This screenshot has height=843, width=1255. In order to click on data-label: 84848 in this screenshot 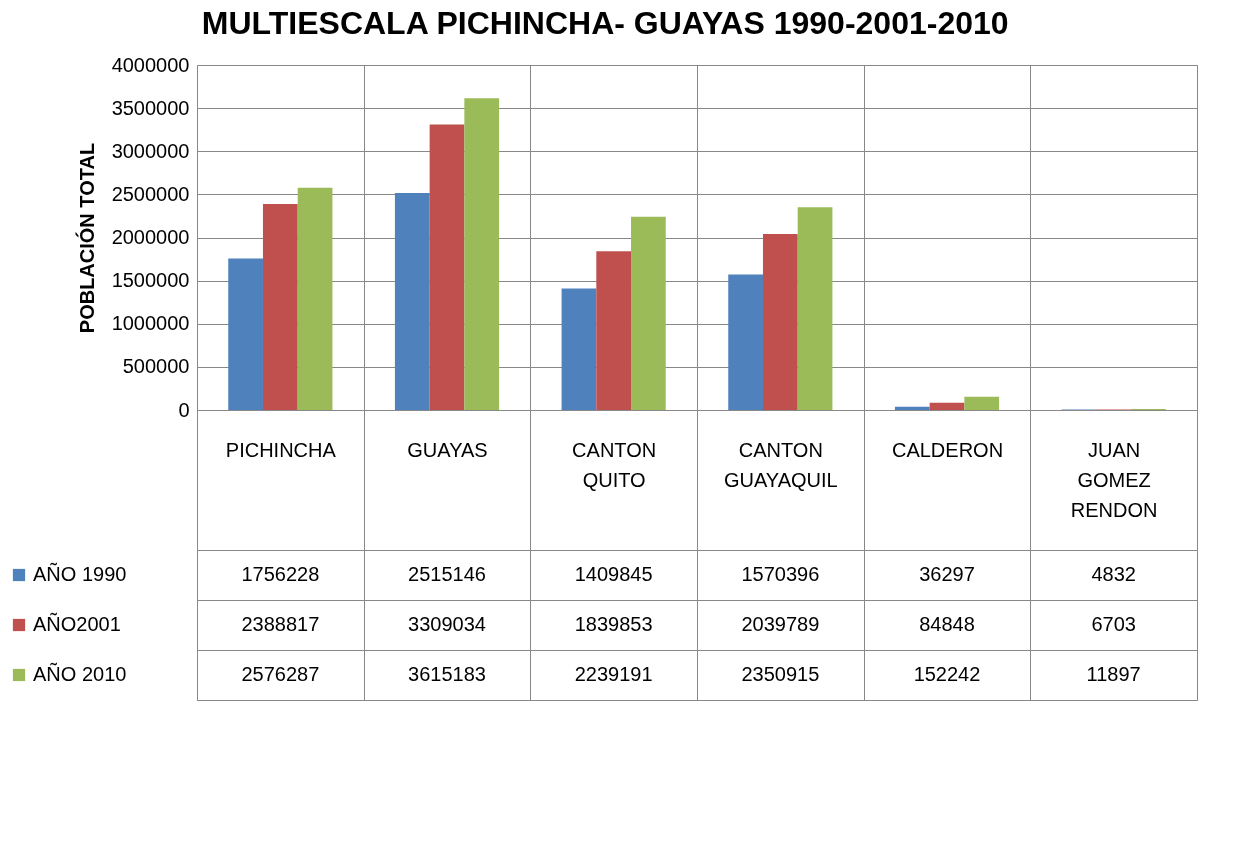, I will do `click(947, 624)`.